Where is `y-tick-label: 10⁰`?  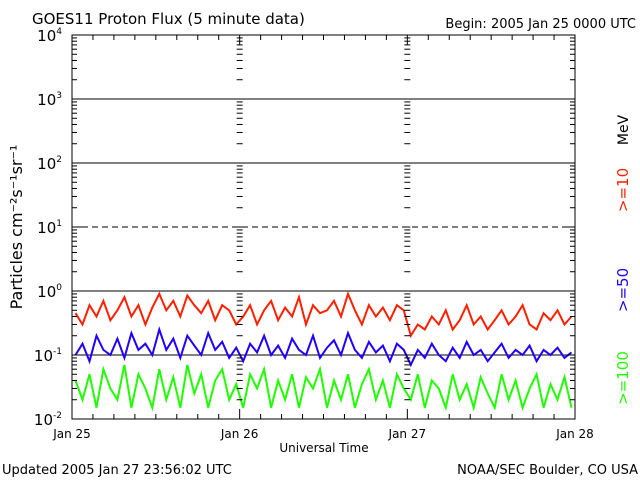 y-tick-label: 10⁰ is located at coordinates (49, 292).